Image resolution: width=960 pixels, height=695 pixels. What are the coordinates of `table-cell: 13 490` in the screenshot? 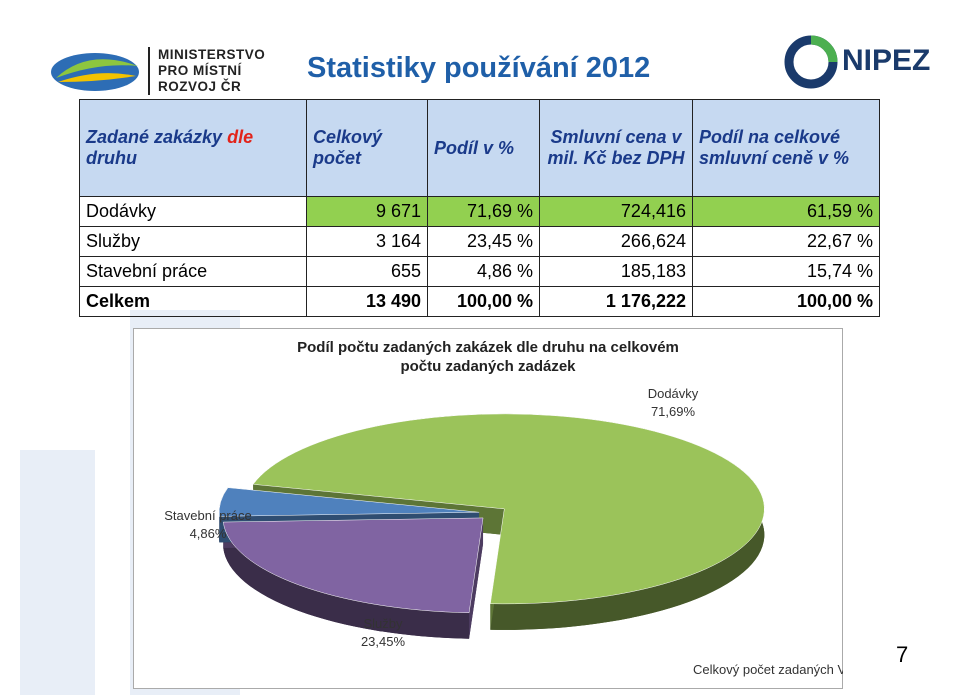 It's located at (367, 301).